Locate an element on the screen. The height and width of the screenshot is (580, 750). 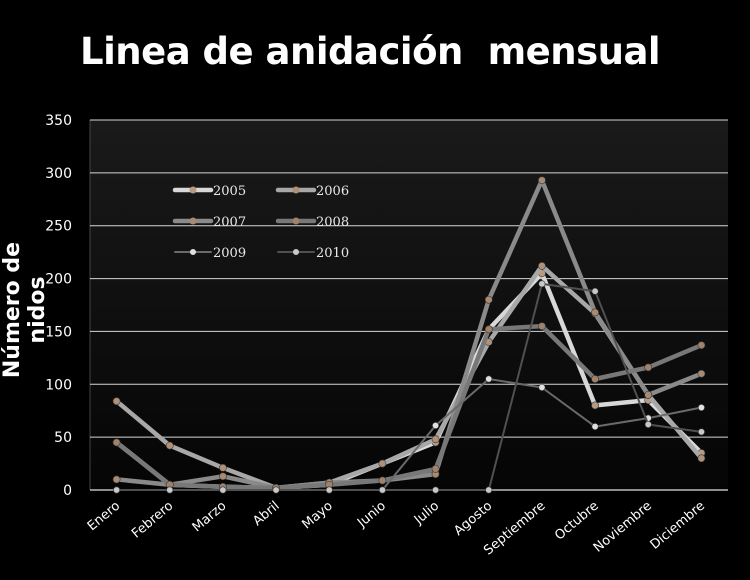
x-tick-label: Febrero is located at coordinates (152, 520).